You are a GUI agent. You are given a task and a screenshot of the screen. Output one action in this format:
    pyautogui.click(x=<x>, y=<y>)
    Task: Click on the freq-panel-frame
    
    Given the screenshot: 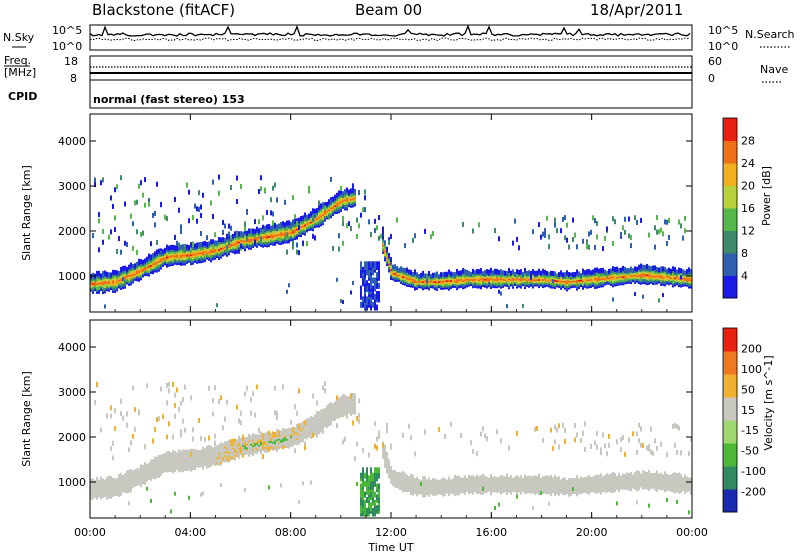 What is the action you would take?
    pyautogui.click(x=391, y=68)
    